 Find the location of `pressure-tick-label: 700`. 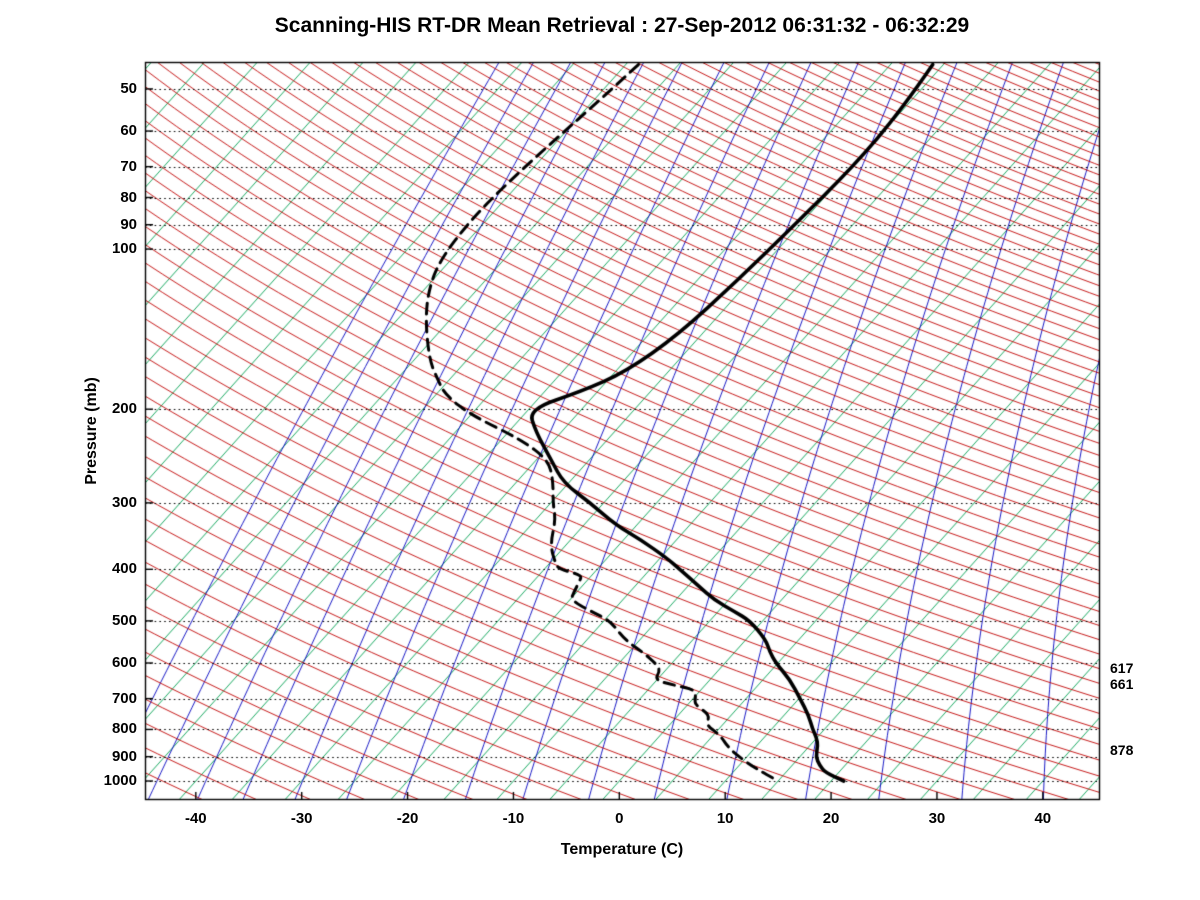

pressure-tick-label: 700 is located at coordinates (124, 698).